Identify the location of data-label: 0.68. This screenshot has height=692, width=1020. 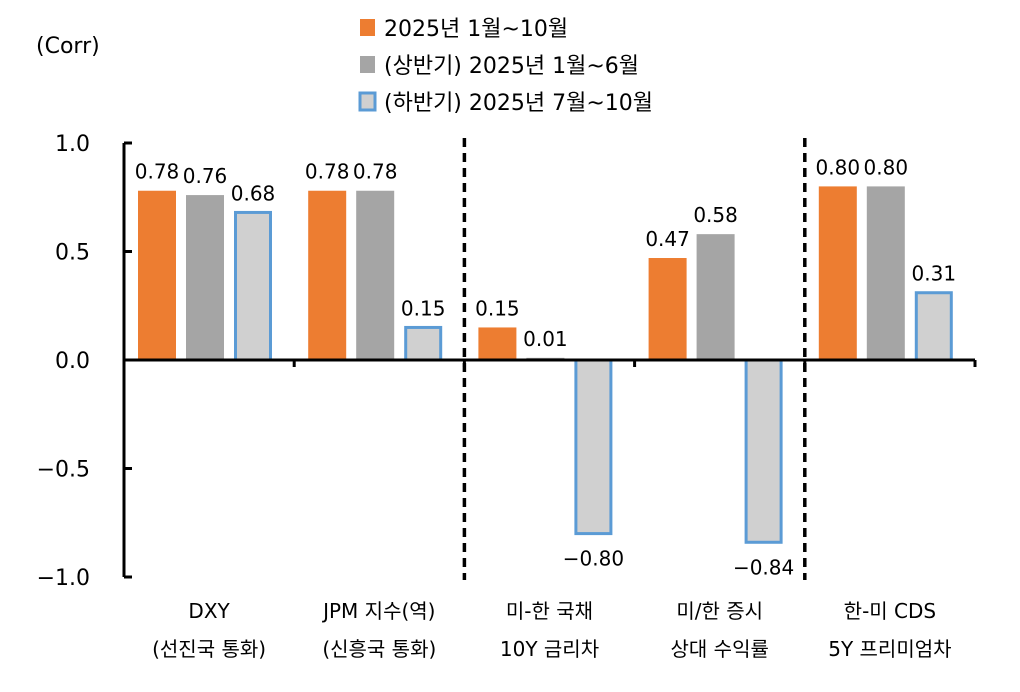
(253, 193).